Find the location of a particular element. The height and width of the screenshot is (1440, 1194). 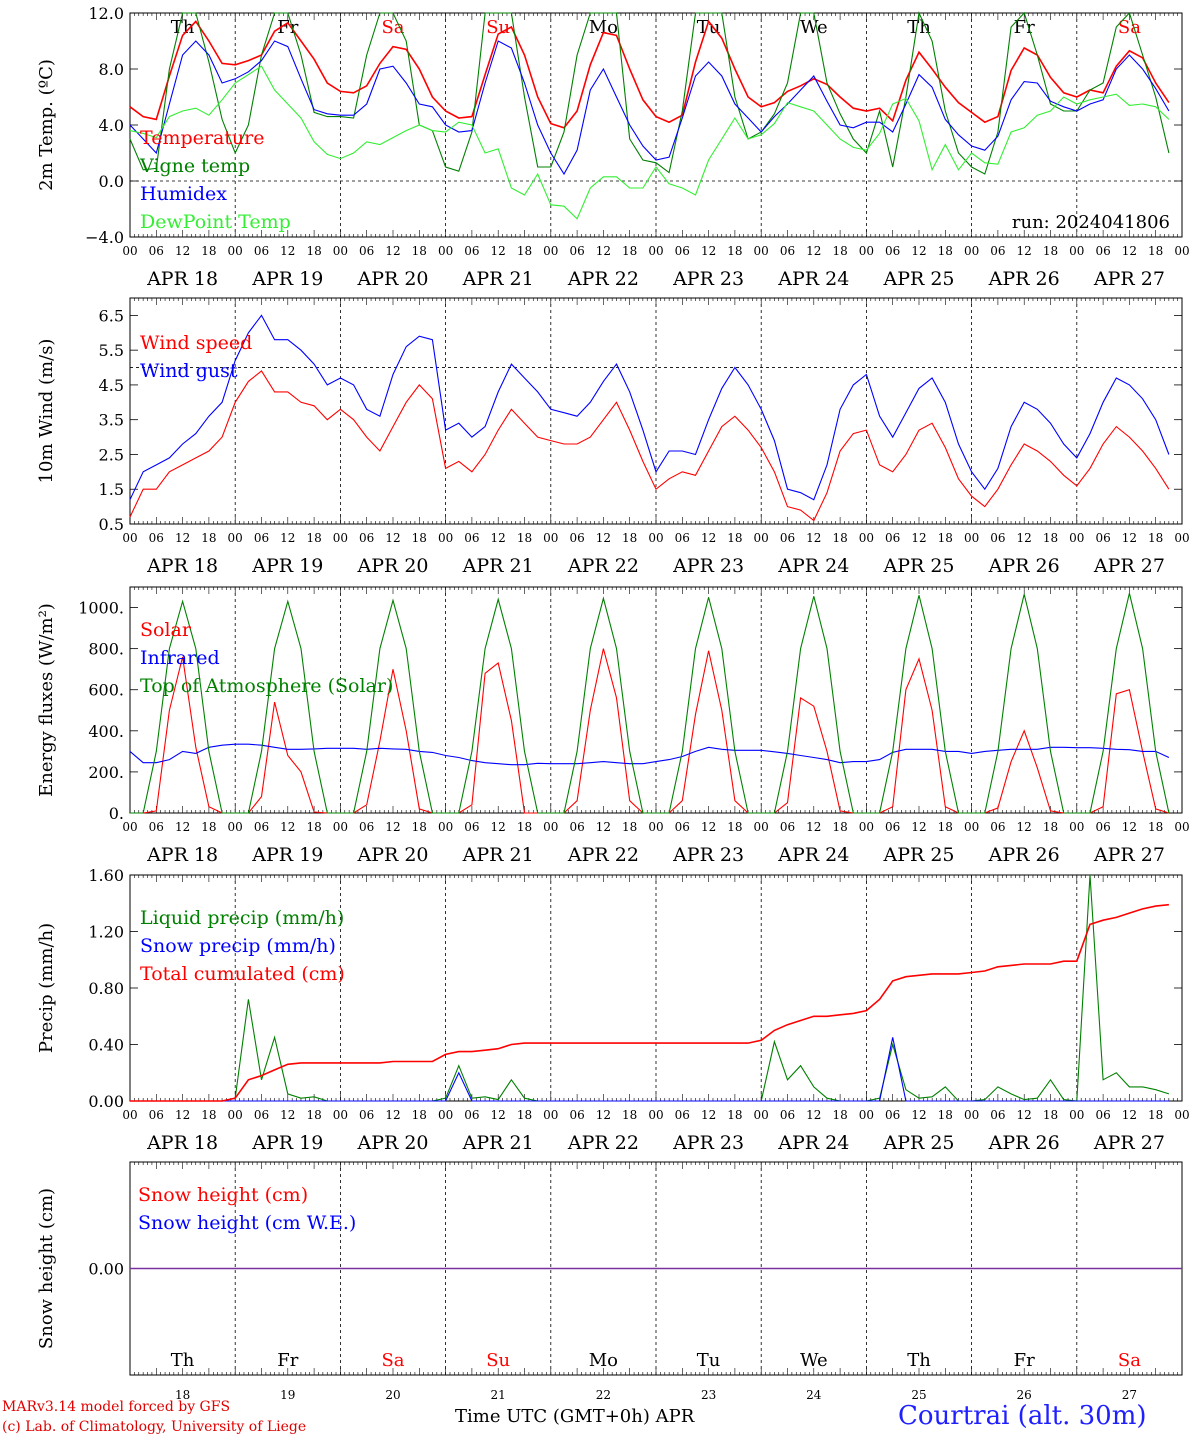

legend-entry: Wind speed is located at coordinates (196, 343).